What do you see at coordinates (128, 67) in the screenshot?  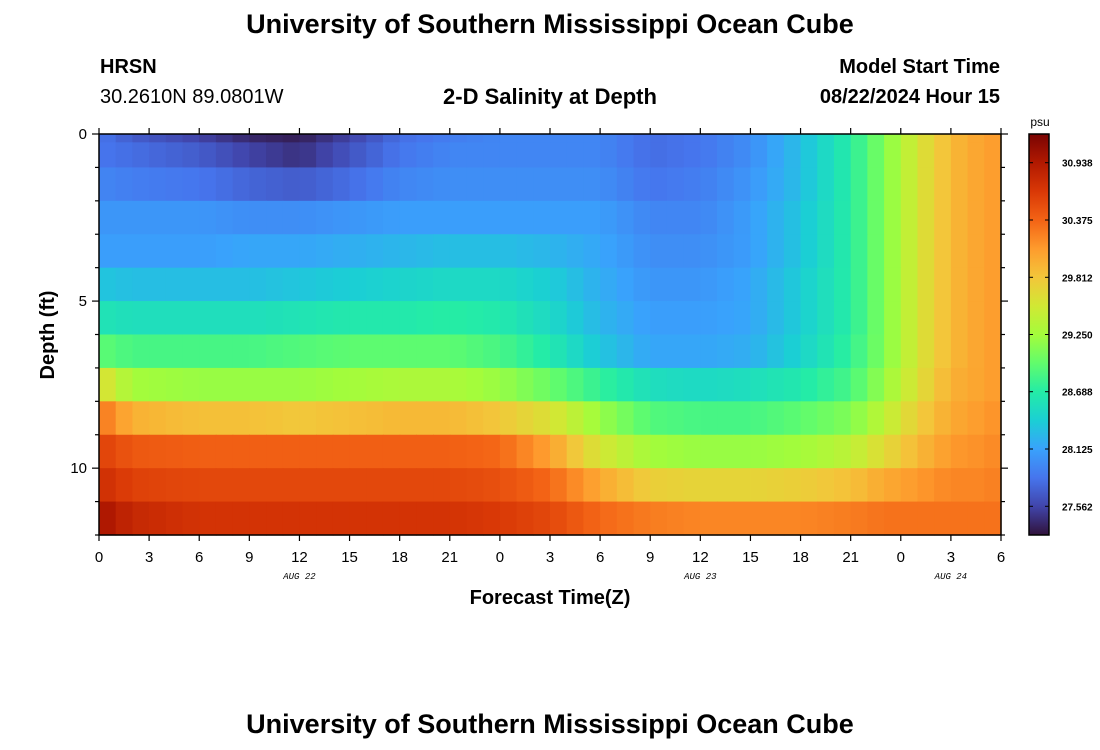 I see `station-id: HRSN` at bounding box center [128, 67].